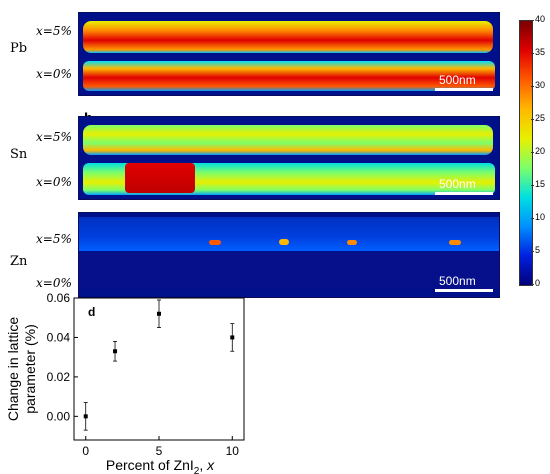 The width and height of the screenshot is (550, 474). Describe the element at coordinates (85, 451) in the screenshot. I see `x-tick-label: 0` at that location.